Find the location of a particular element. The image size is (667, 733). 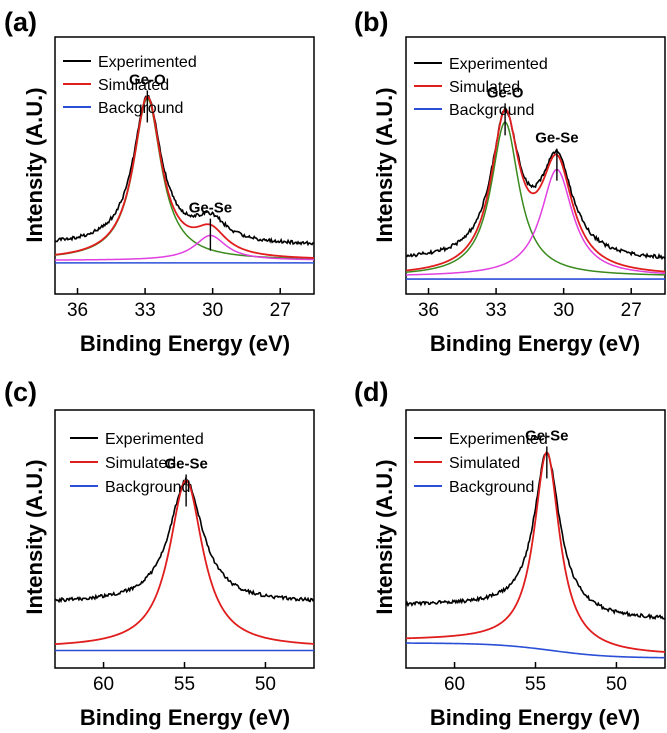

panel-label: (b) is located at coordinates (371, 22).